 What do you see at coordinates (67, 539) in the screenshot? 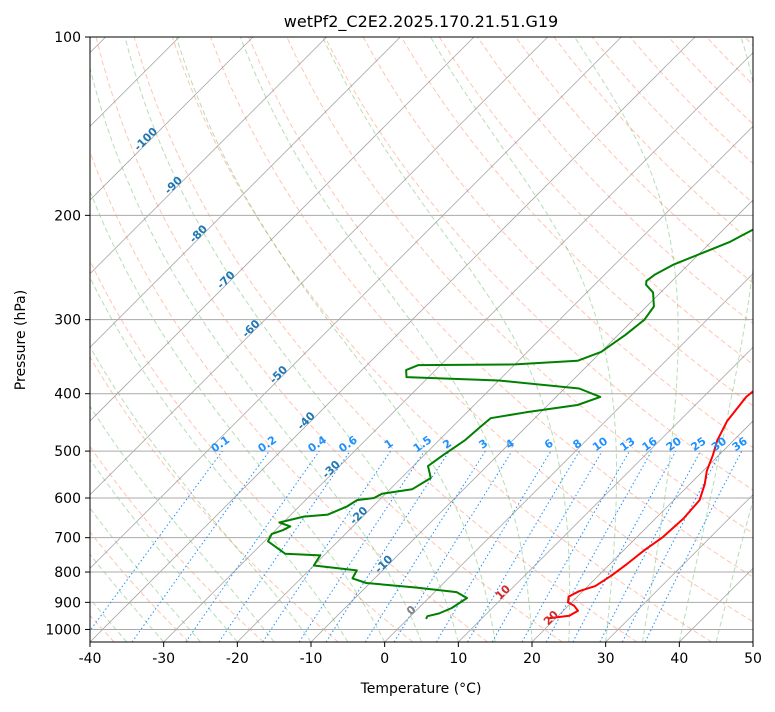
I see `y-tick-label: 700` at bounding box center [67, 539].